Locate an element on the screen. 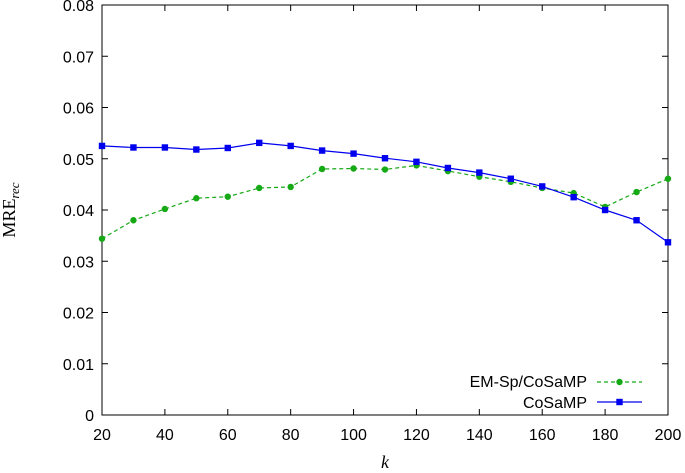  y-tick-label: 0.04 is located at coordinates (78, 211).